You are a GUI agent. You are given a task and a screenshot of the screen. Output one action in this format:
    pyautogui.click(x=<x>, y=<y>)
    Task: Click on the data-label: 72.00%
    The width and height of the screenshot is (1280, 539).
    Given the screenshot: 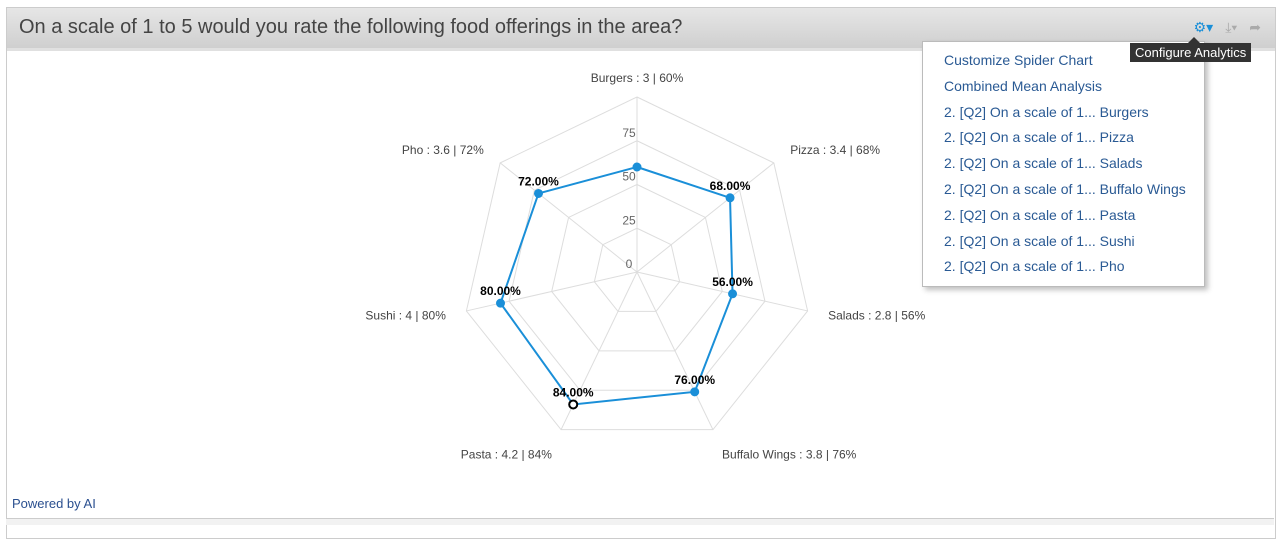 What is the action you would take?
    pyautogui.click(x=538, y=181)
    